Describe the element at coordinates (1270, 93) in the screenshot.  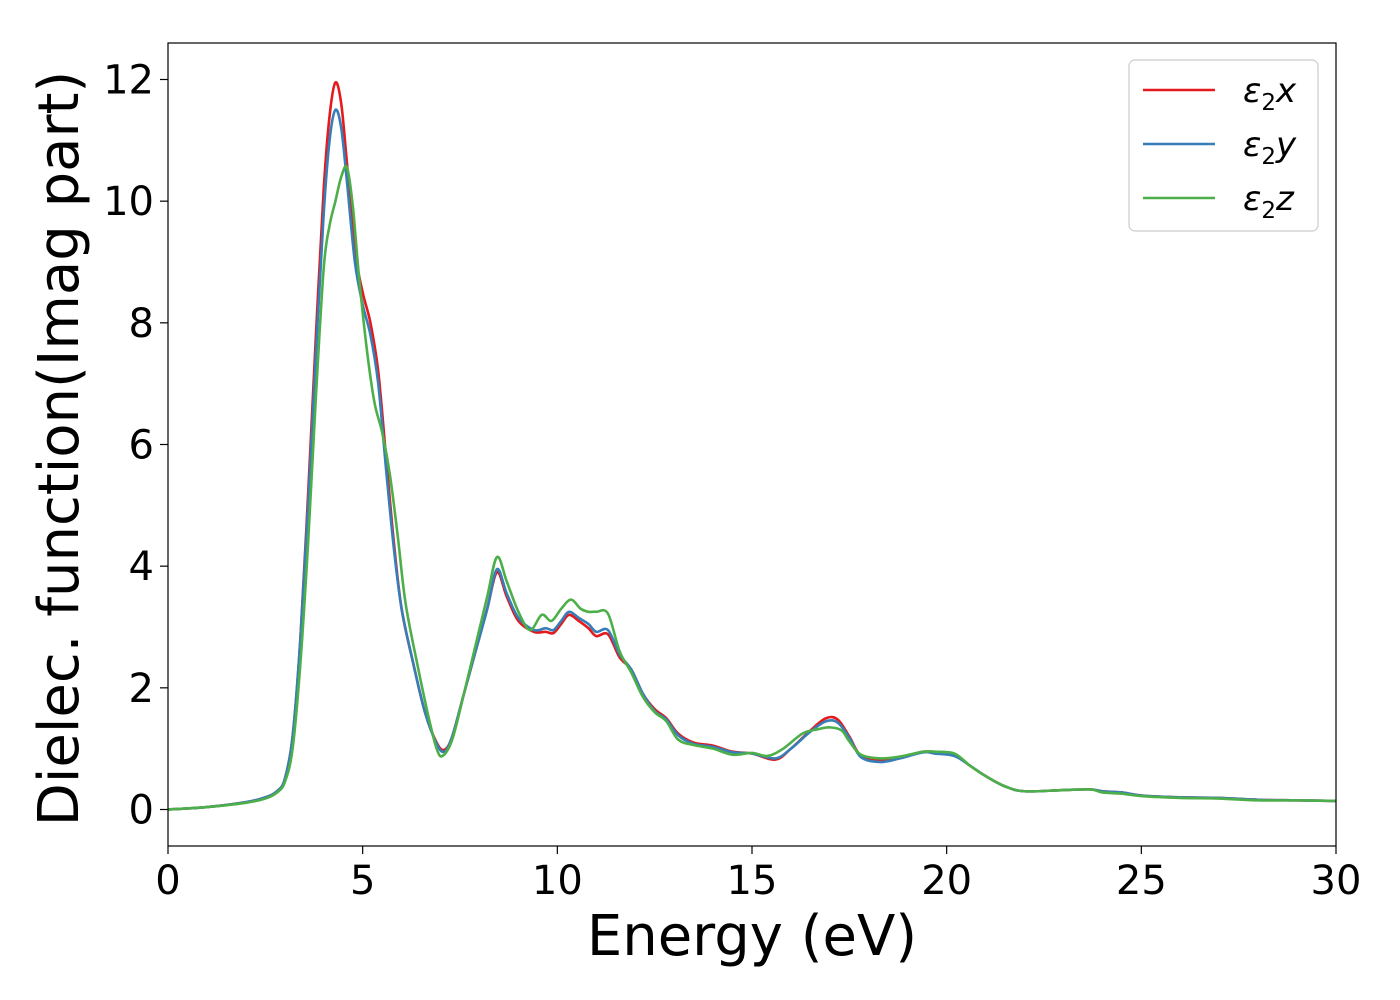
I see `legend-label-x: ε2x` at that location.